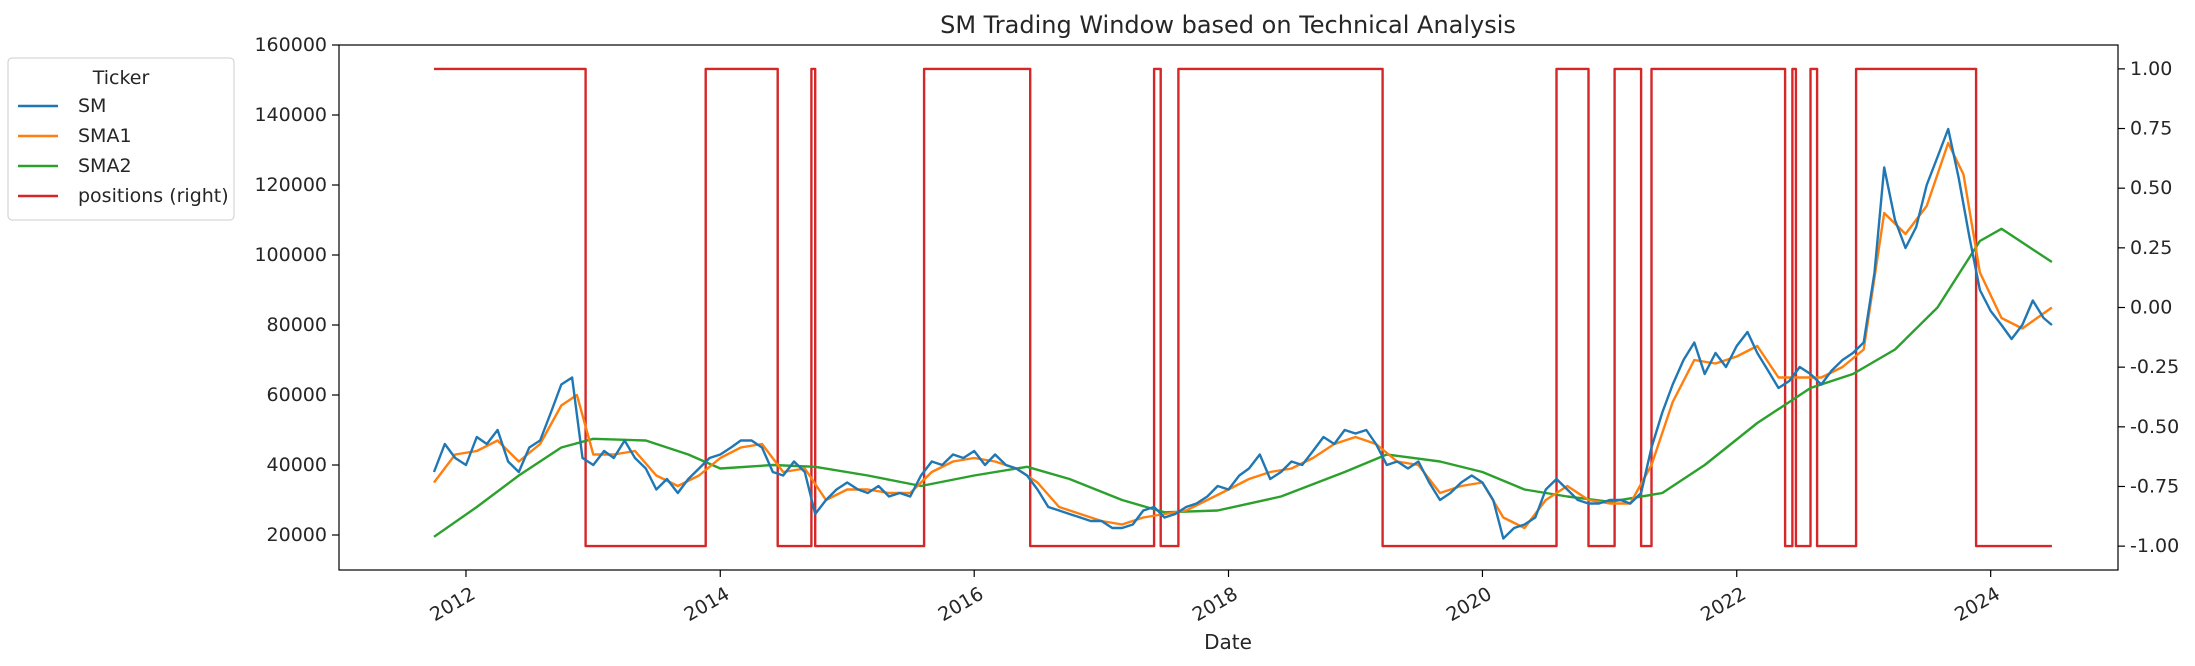 This screenshot has width=2195, height=666. Describe the element at coordinates (290, 45) in the screenshot. I see `y-tick-label: 160000` at that location.